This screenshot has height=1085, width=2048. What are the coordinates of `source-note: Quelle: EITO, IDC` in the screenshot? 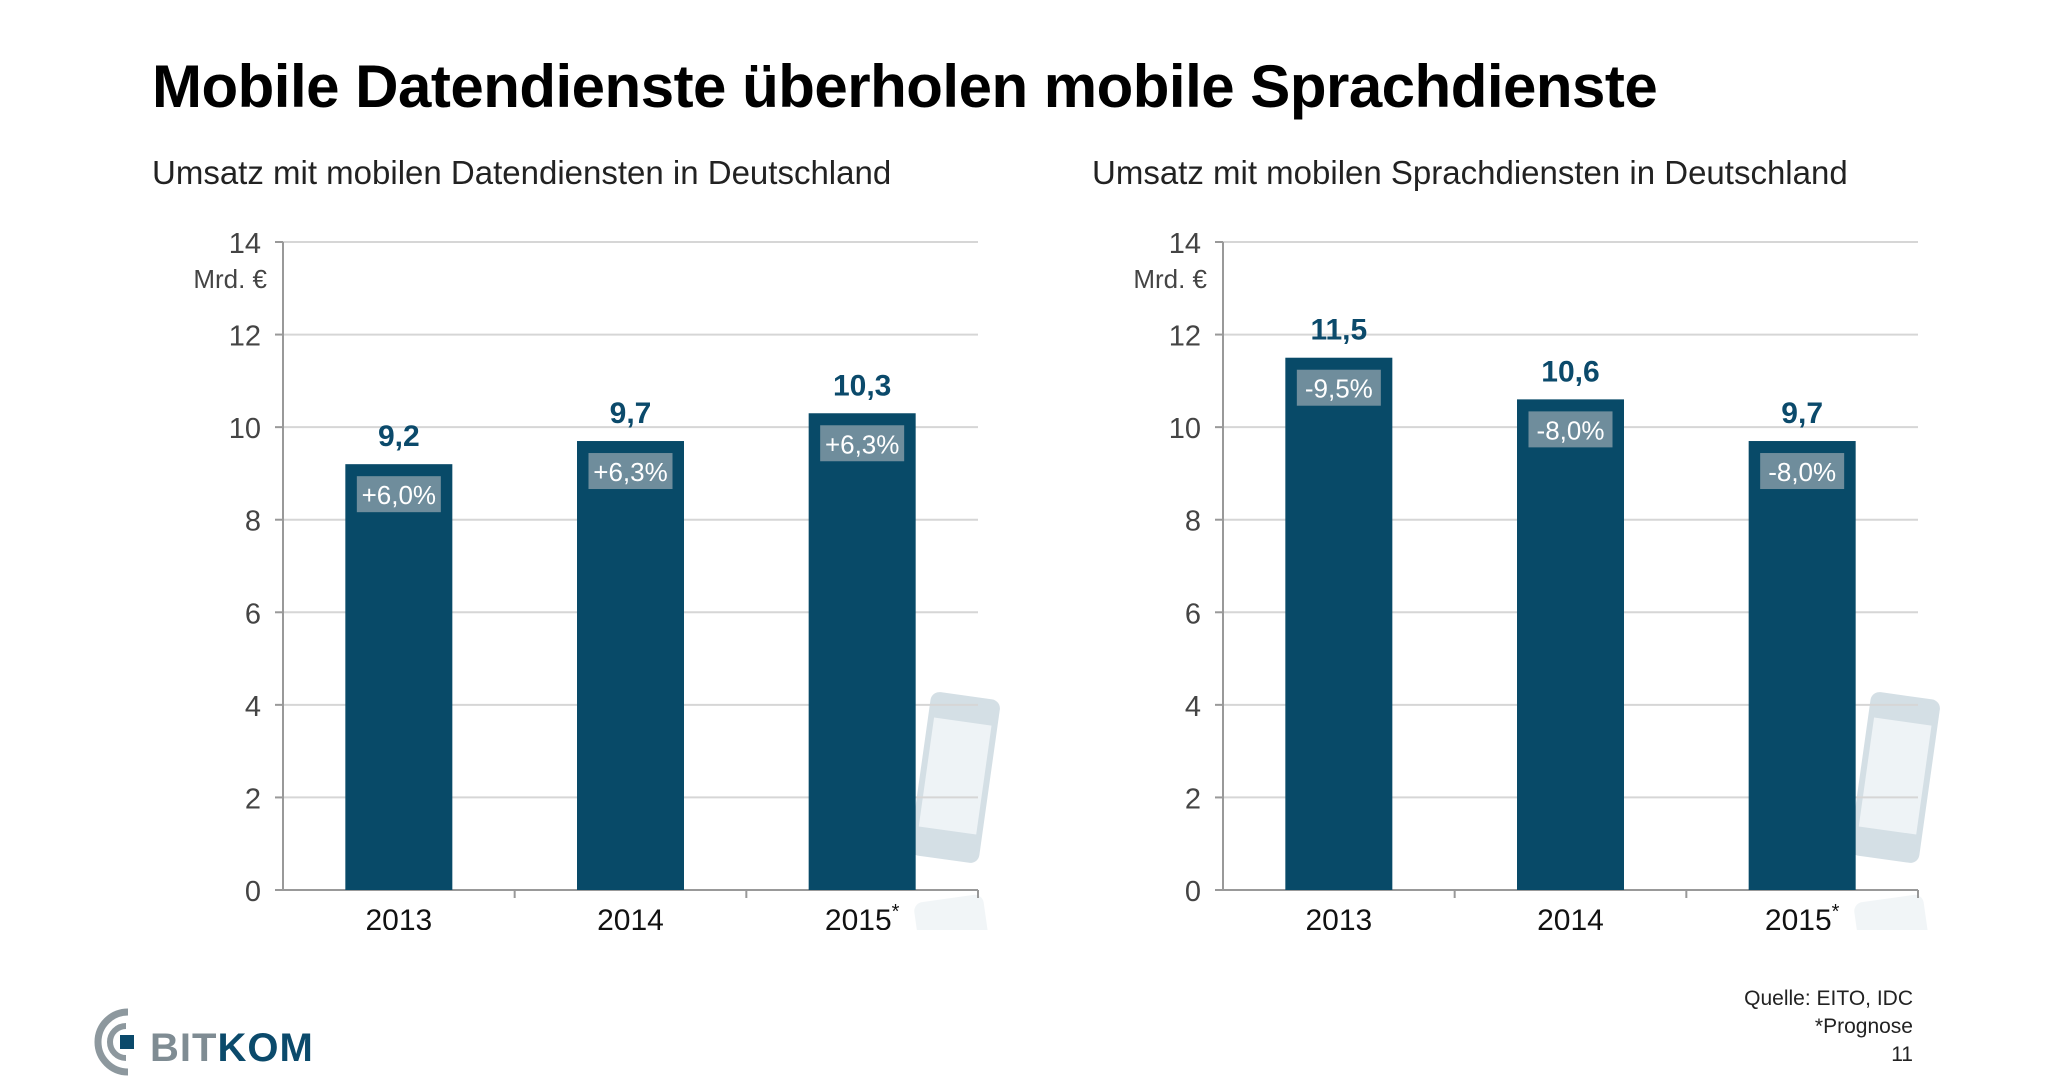 It's located at (1828, 998).